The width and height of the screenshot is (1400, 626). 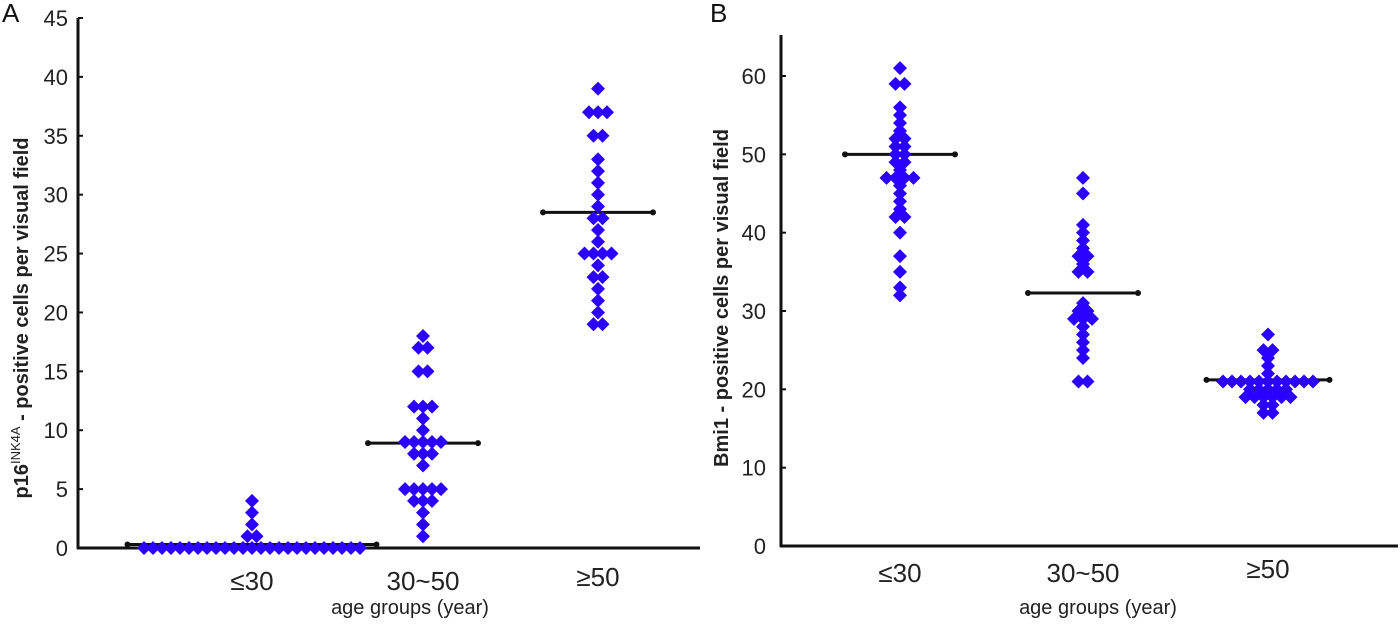 I want to click on panel-letter-b: B, so click(x=718, y=14).